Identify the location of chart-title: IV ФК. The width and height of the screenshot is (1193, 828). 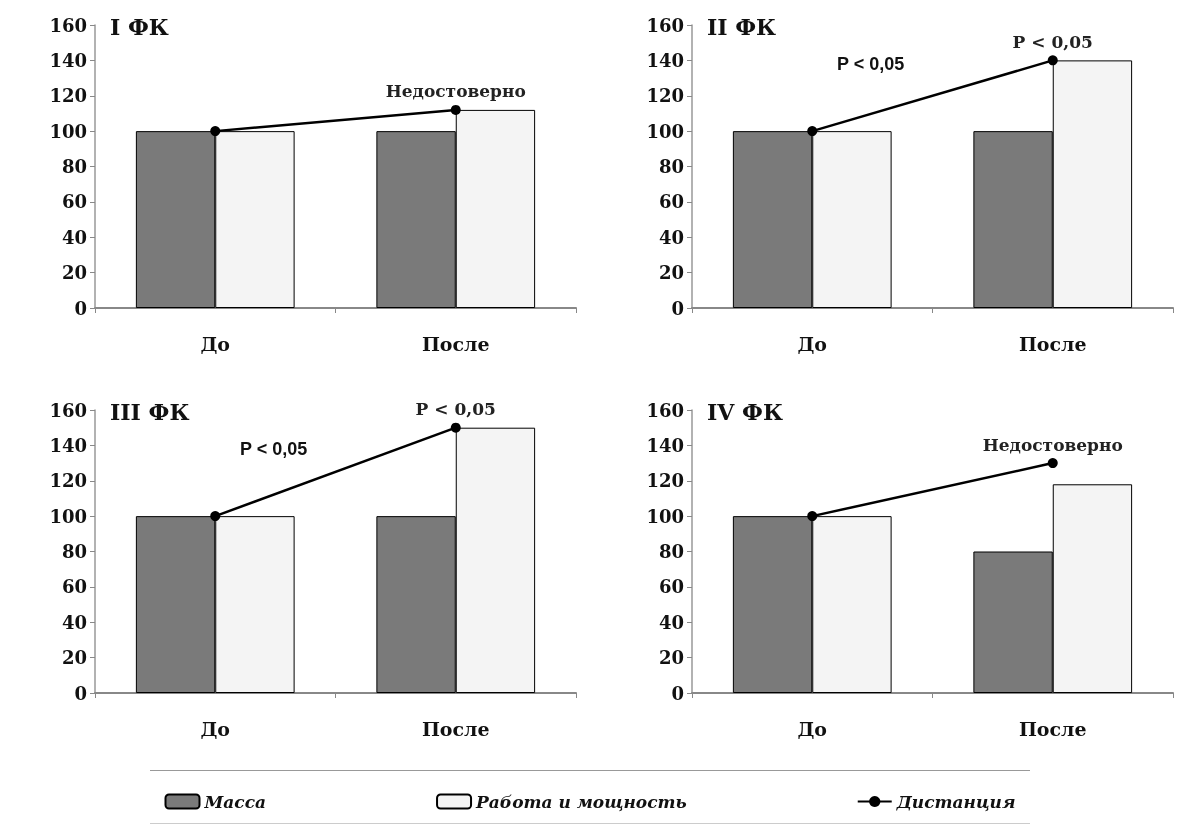
(745, 412).